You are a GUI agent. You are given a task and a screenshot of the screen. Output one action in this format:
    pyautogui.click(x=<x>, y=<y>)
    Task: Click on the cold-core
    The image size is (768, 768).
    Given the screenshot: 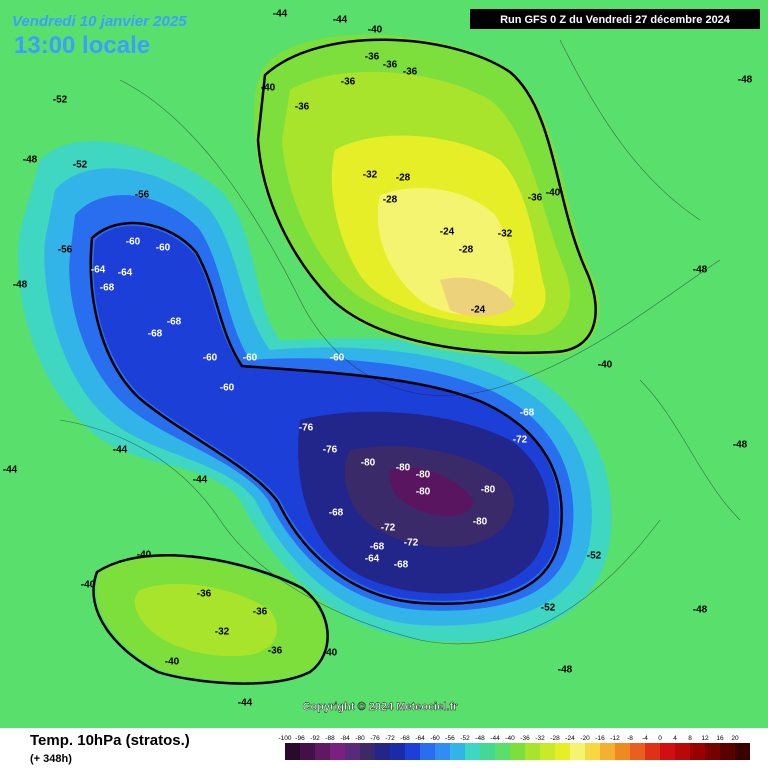 What is the action you would take?
    pyautogui.click(x=431, y=492)
    